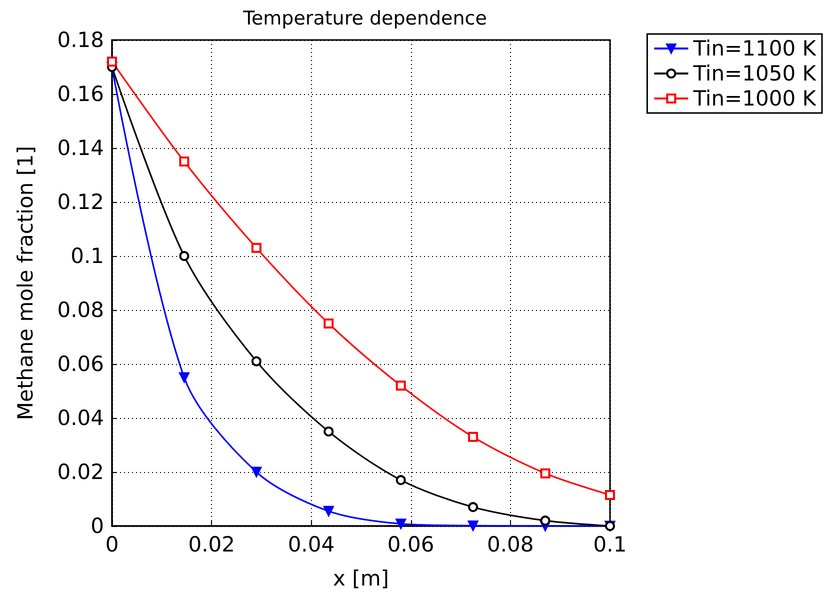 The height and width of the screenshot is (614, 828). What do you see at coordinates (80, 364) in the screenshot?
I see `y-tick-label: 0.06` at bounding box center [80, 364].